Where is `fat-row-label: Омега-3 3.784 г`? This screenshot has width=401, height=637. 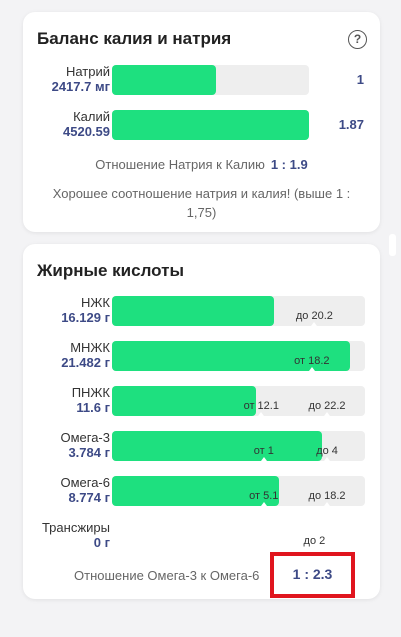 fat-row-label: Омега-3 3.784 г is located at coordinates (85, 445).